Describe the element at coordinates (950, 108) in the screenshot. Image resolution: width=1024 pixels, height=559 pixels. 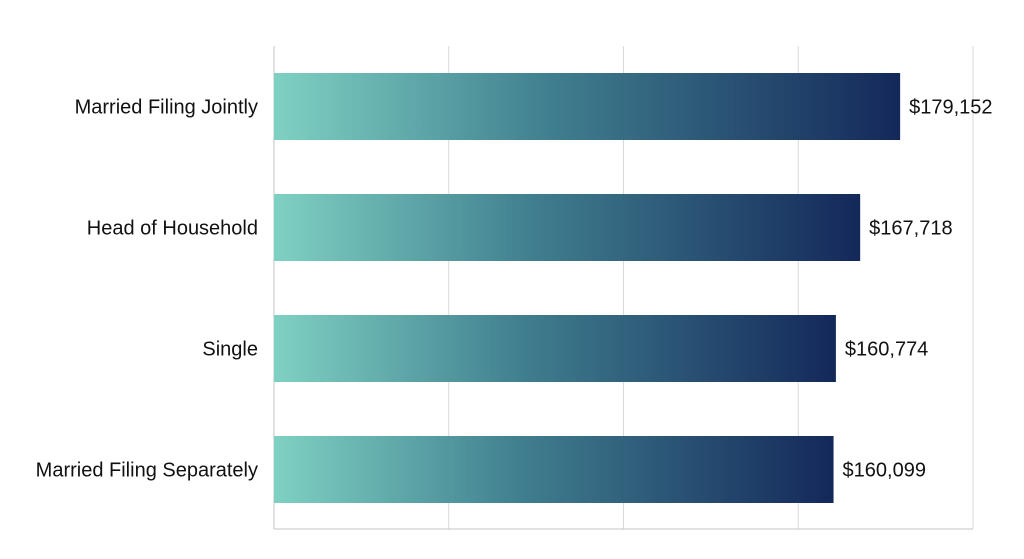
I see `value-label: $179,152` at that location.